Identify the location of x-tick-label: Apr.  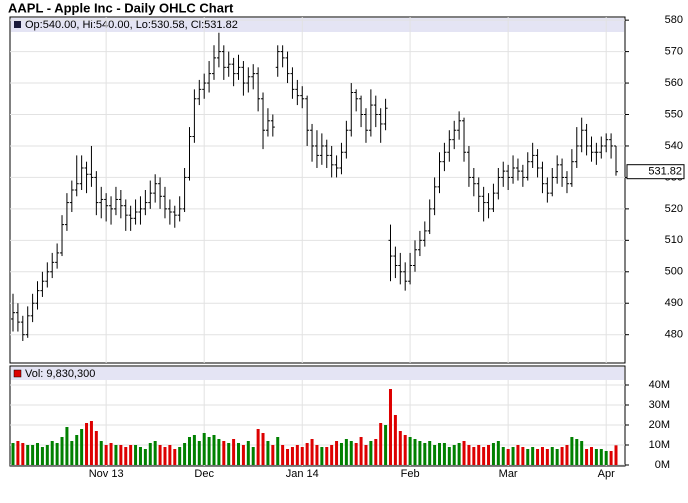
(606, 474).